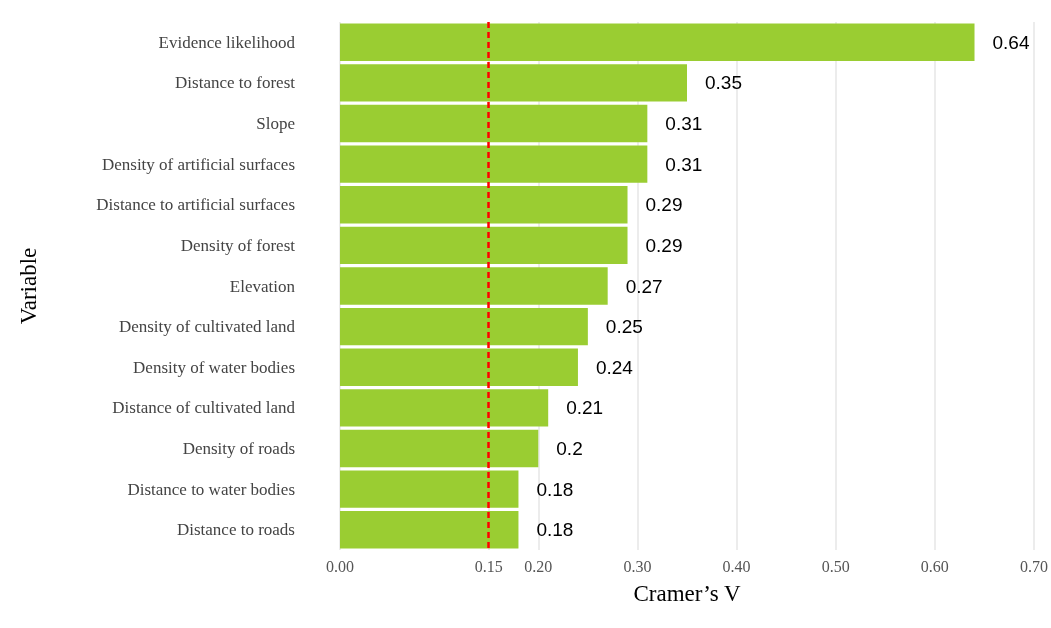 Image resolution: width=1051 pixels, height=628 pixels. I want to click on x-tick-label: 0.30, so click(637, 566).